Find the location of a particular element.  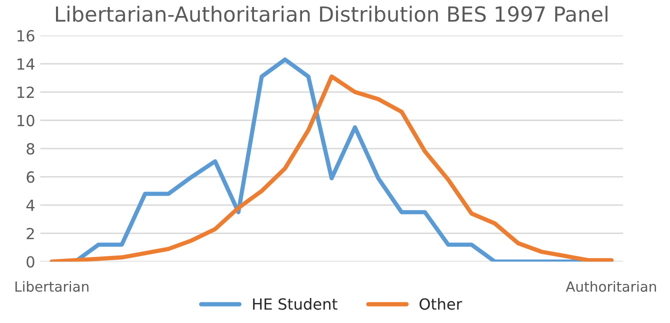

chart-title: Libertarian-Authoritarian Distribution BES 1997 Panel is located at coordinates (332, 14).